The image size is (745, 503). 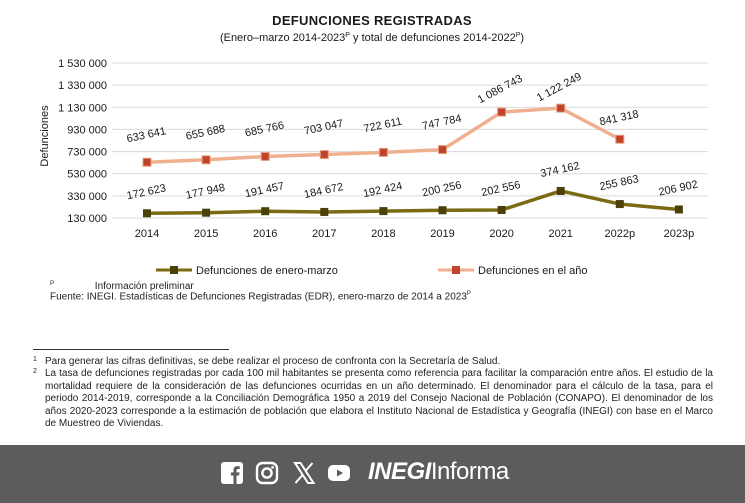 I want to click on preliminary-mark: P, so click(x=52, y=284).